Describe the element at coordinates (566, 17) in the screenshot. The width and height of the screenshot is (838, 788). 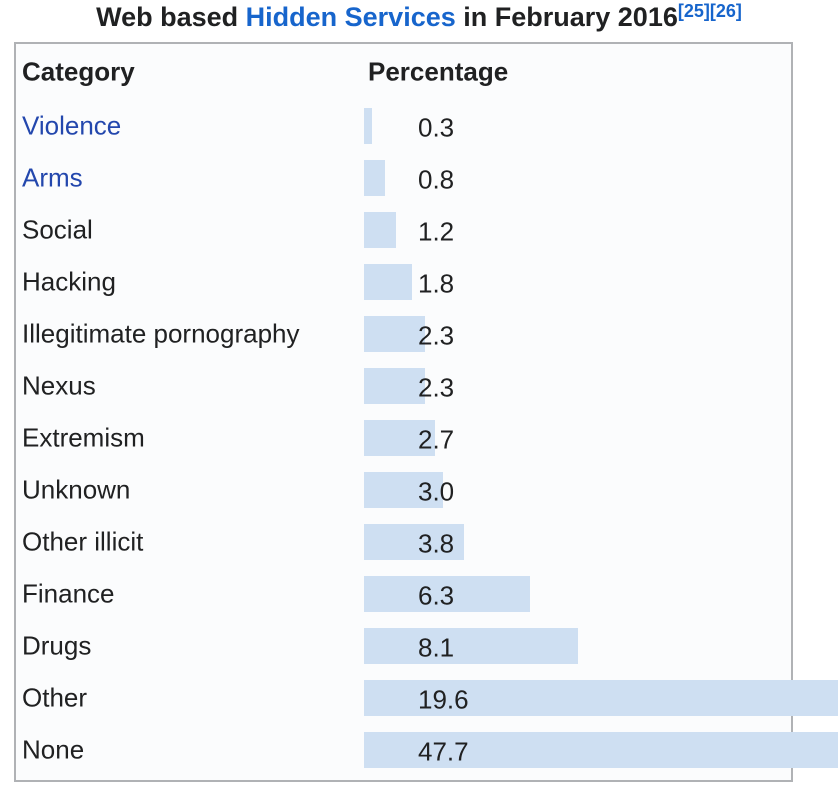
I see `title-suffix: in February 2016` at that location.